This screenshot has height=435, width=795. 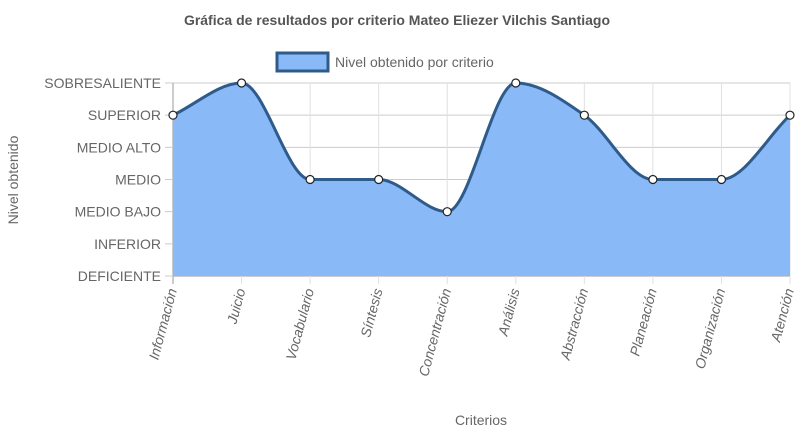 What do you see at coordinates (235, 306) in the screenshot?
I see `x-tick-label: Juicio` at bounding box center [235, 306].